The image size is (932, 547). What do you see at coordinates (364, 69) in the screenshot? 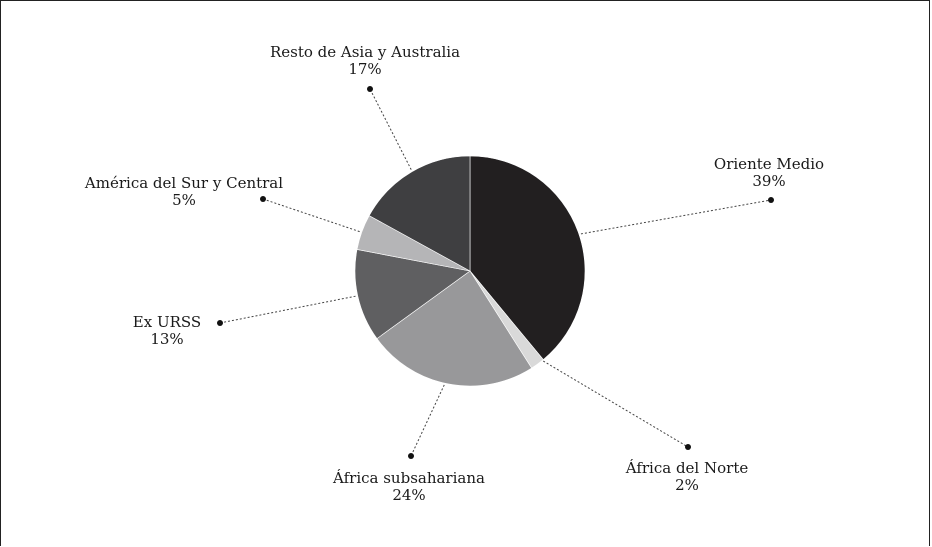
I see `slice-value-resto-de-asia-y-australia: 17%` at bounding box center [364, 69].